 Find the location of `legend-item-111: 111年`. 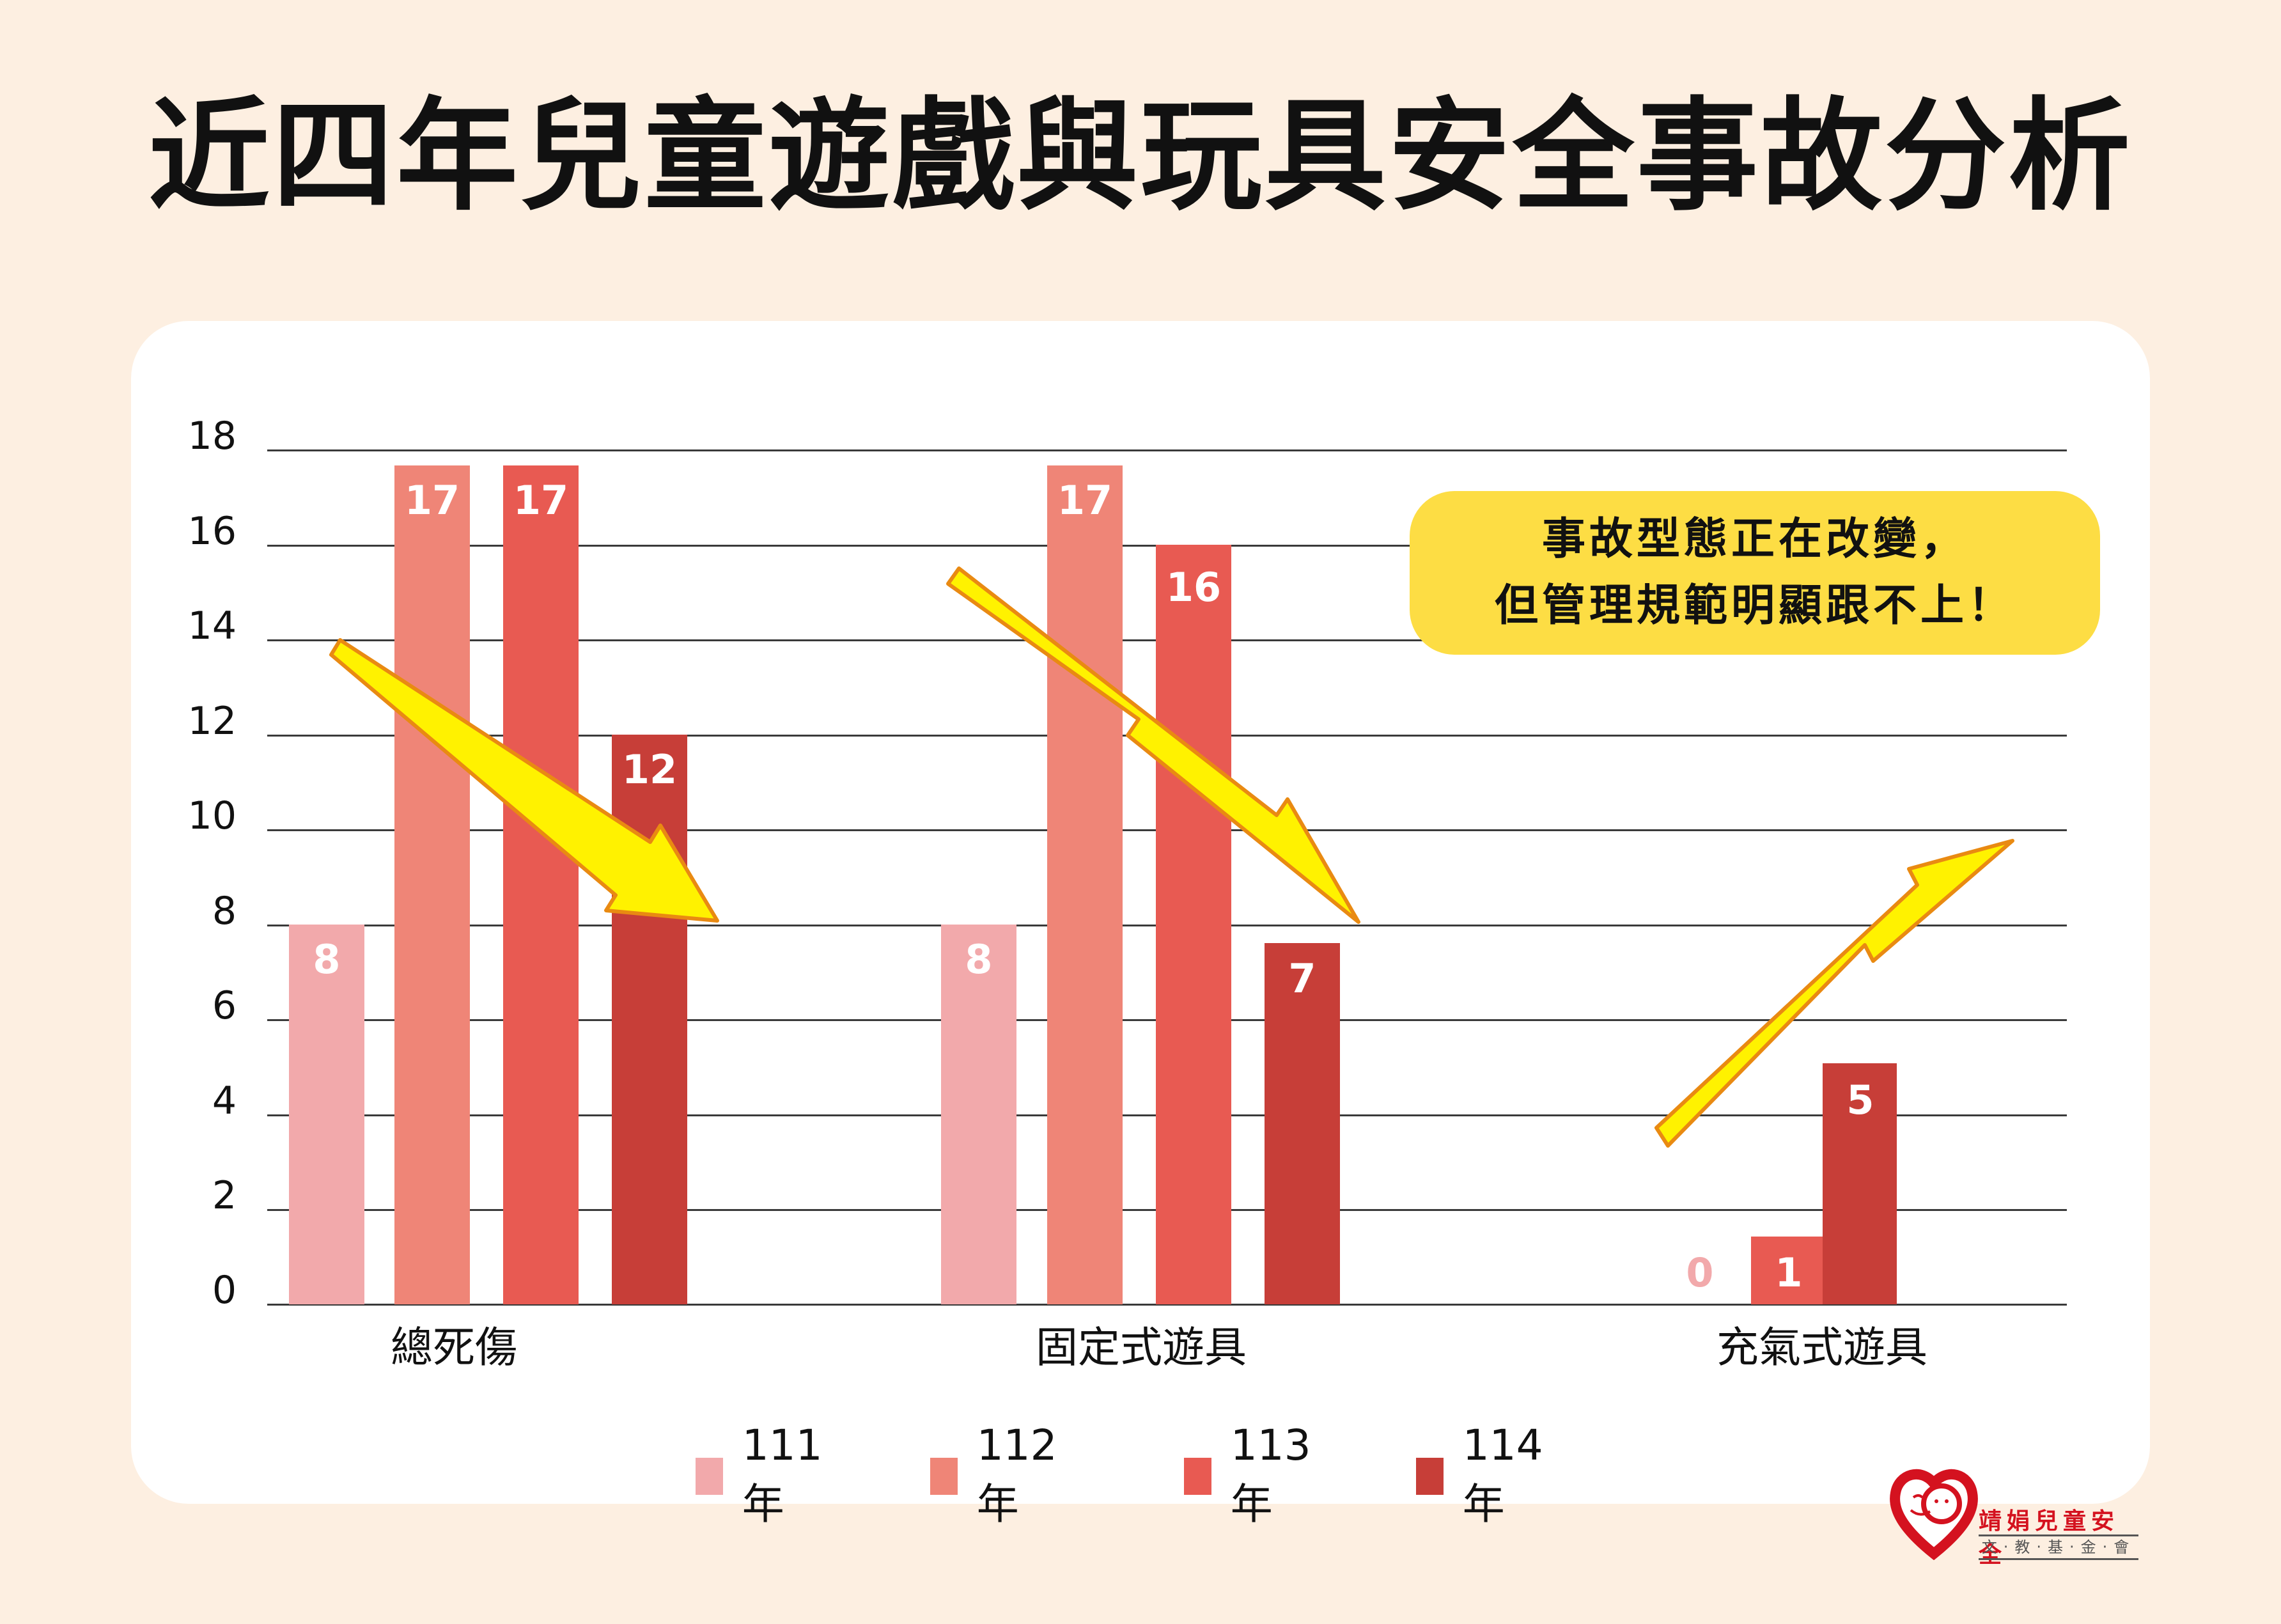

legend-item-111: 111年 is located at coordinates (764, 1476).